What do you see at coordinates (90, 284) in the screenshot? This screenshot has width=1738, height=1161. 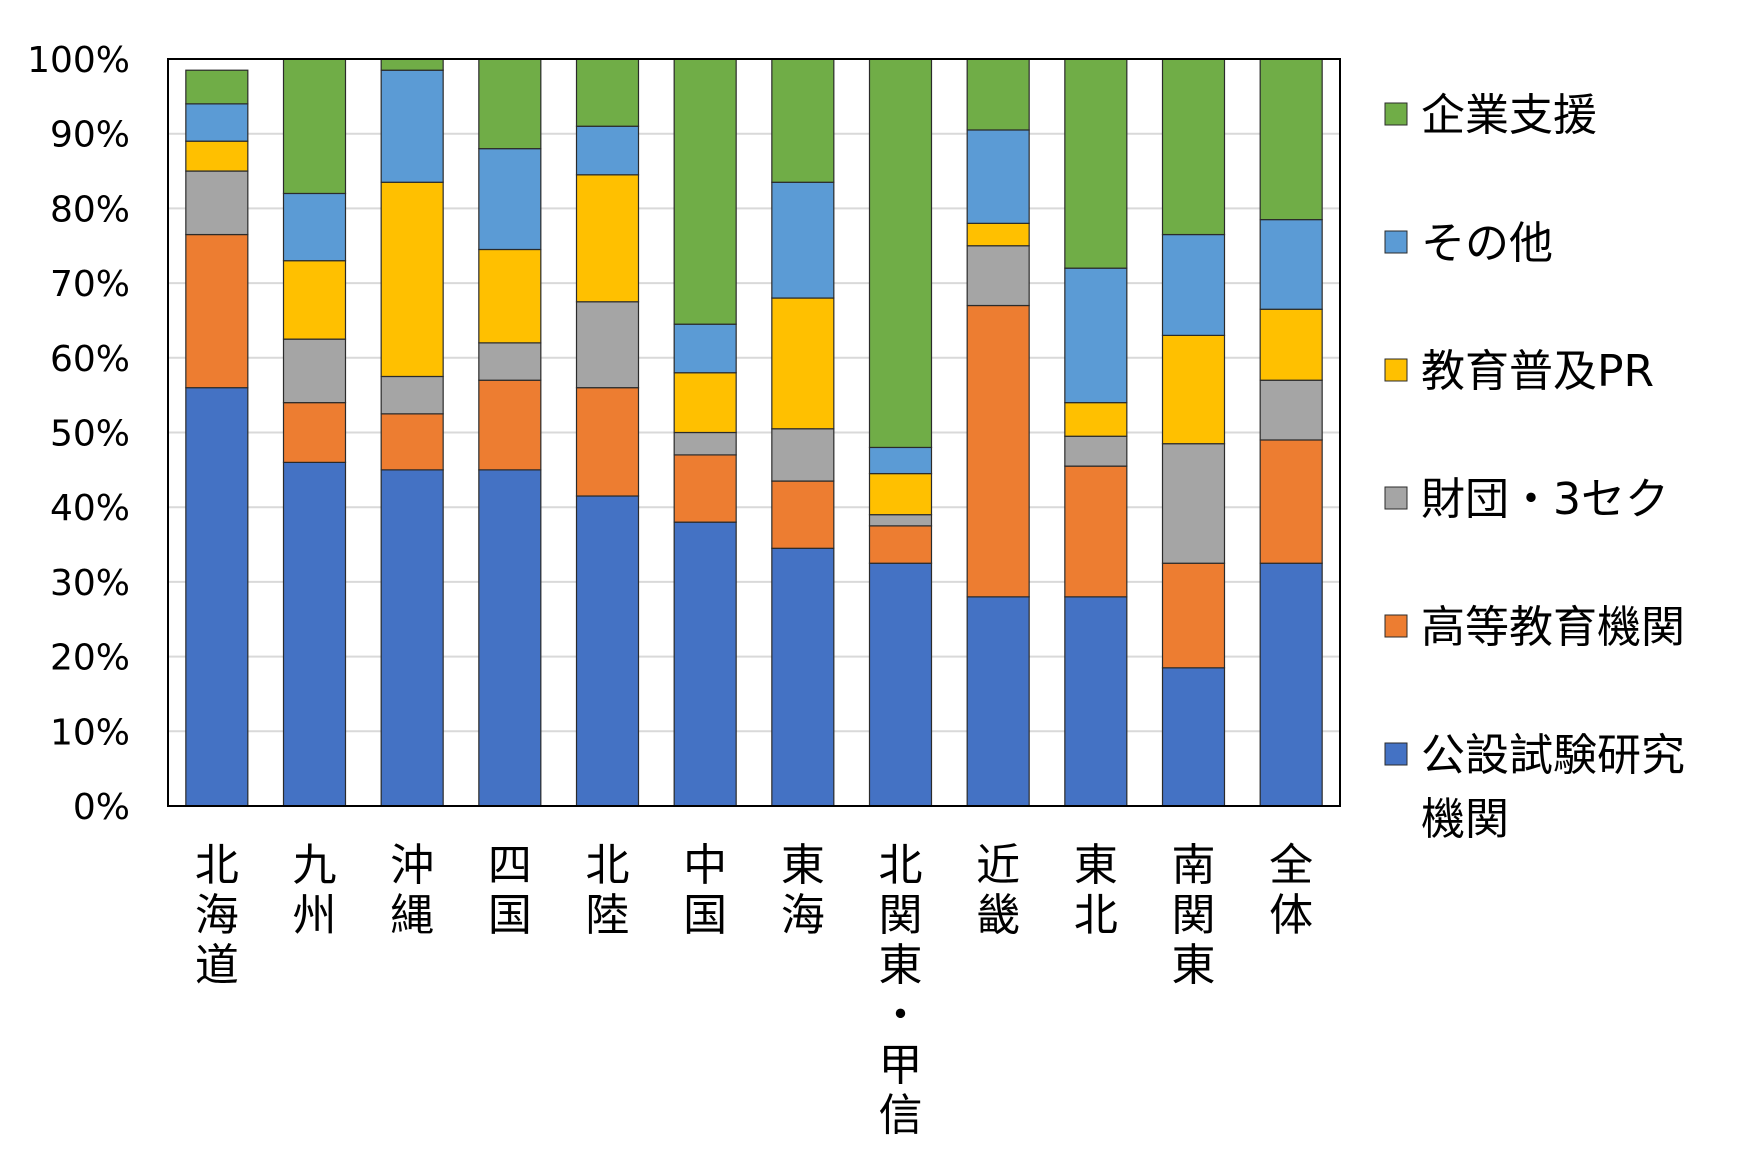 I see `y-tick-label: 70%` at bounding box center [90, 284].